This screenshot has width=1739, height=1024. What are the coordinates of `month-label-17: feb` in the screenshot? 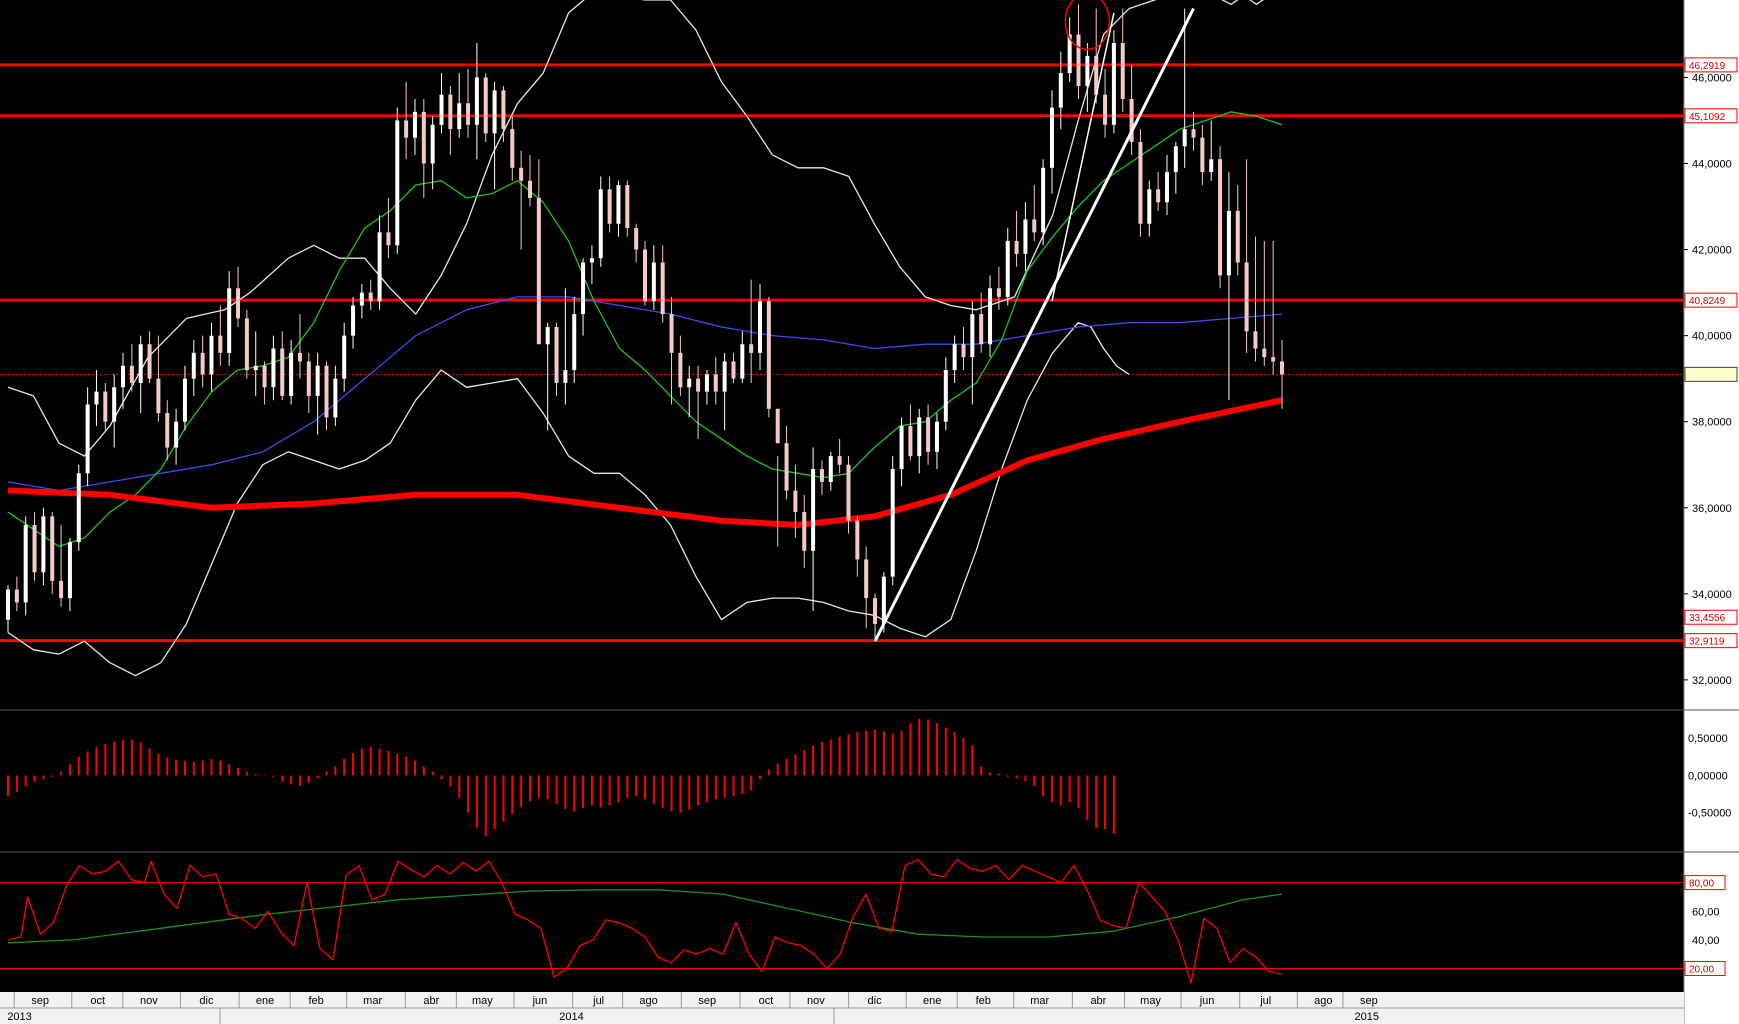 It's located at (983, 1001).